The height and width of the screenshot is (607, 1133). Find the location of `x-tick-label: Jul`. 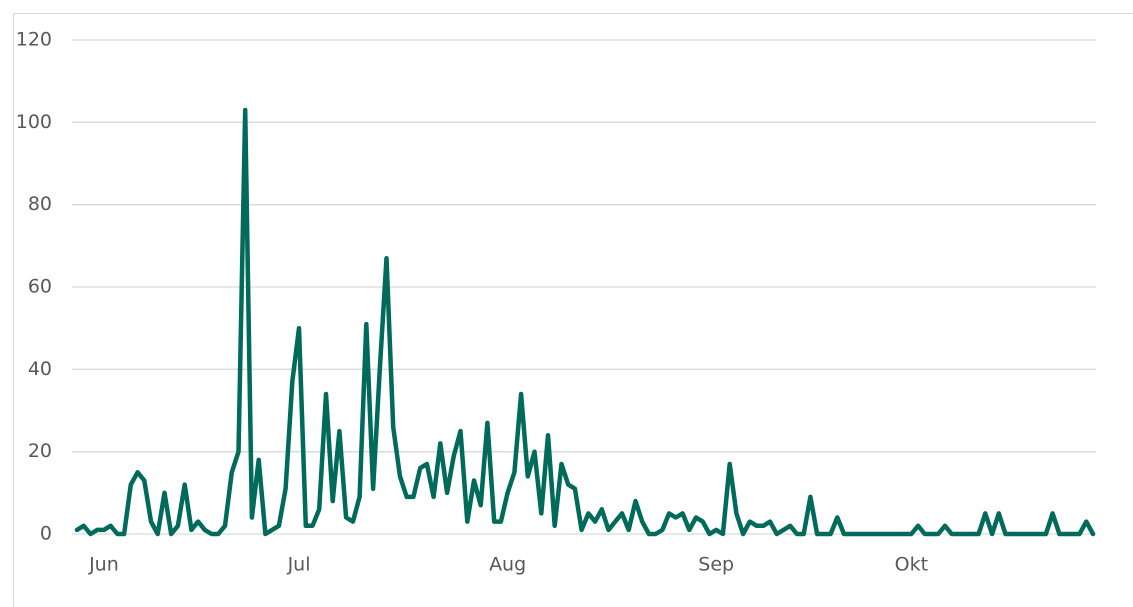

x-tick-label: Jul is located at coordinates (299, 565).